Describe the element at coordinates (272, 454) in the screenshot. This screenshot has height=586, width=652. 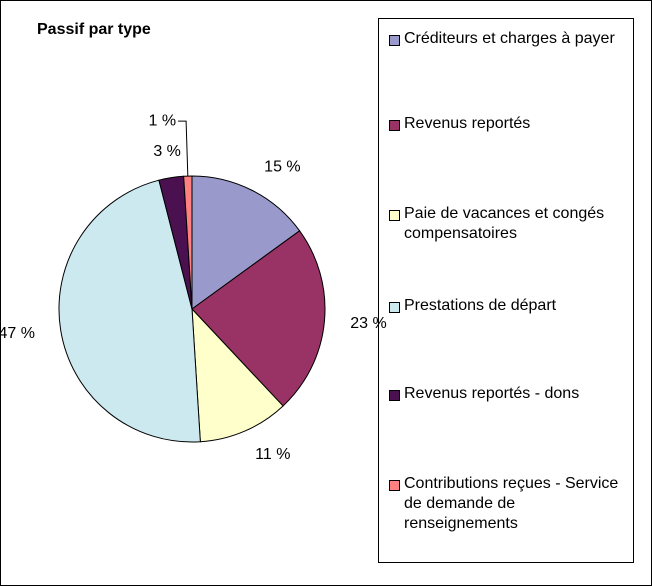
I see `data-label: 11 %` at that location.